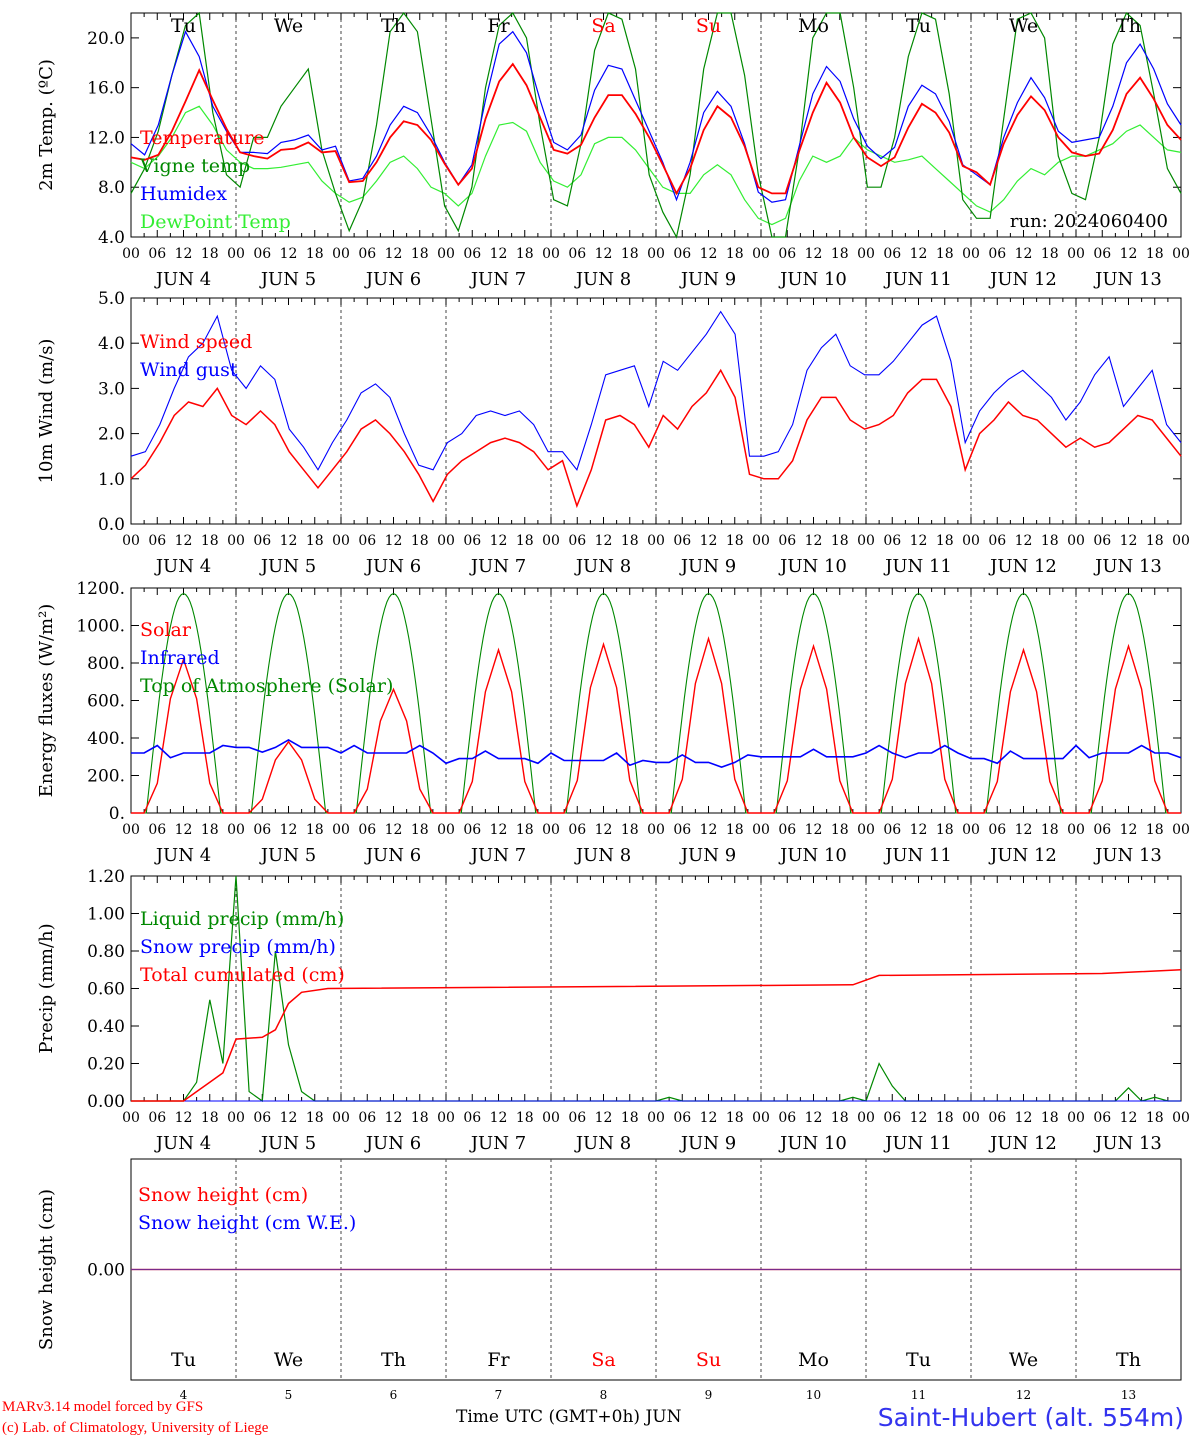 The height and width of the screenshot is (1440, 1194). What do you see at coordinates (106, 664) in the screenshot?
I see `y-tick-label: 800.` at bounding box center [106, 664].